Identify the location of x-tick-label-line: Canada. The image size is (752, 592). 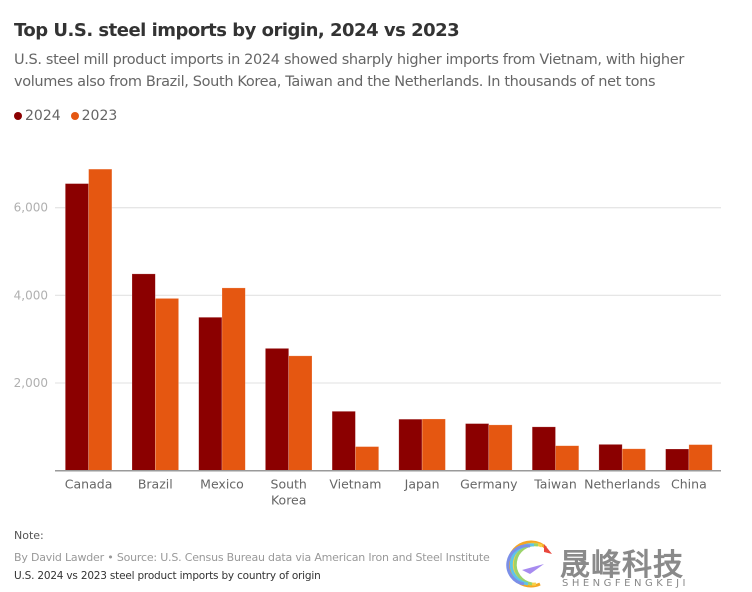
(89, 484).